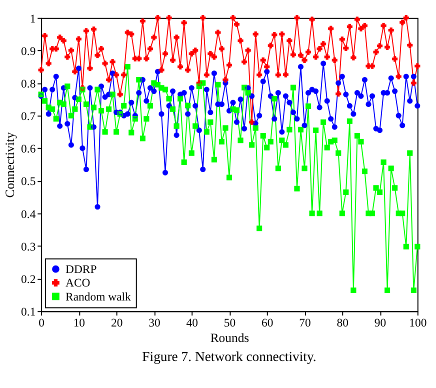  What do you see at coordinates (116, 323) in the screenshot?
I see `x-tick-label: 20` at bounding box center [116, 323].